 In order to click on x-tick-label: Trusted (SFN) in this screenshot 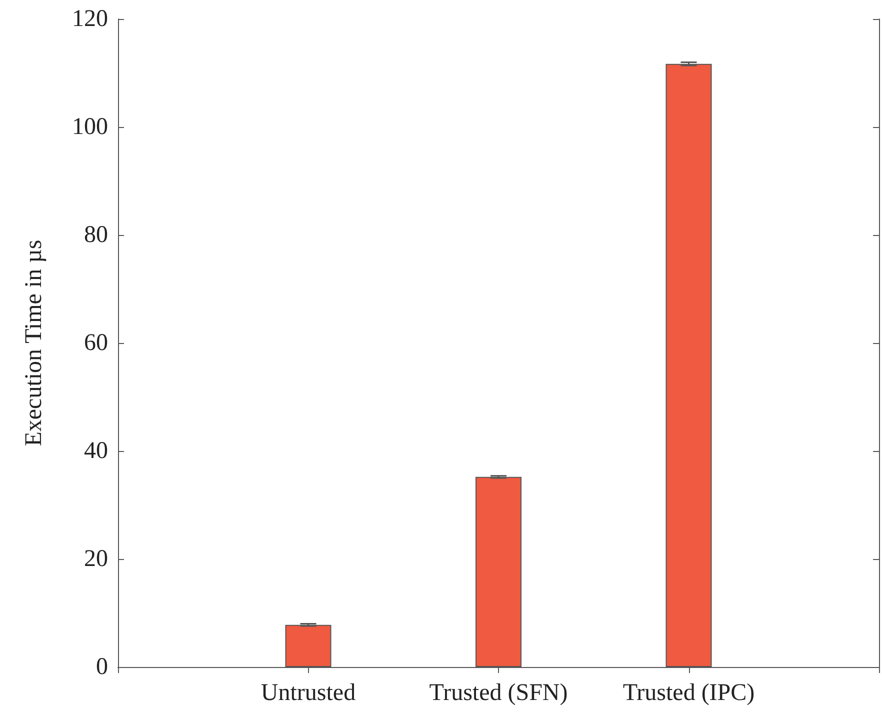, I will do `click(498, 693)`.